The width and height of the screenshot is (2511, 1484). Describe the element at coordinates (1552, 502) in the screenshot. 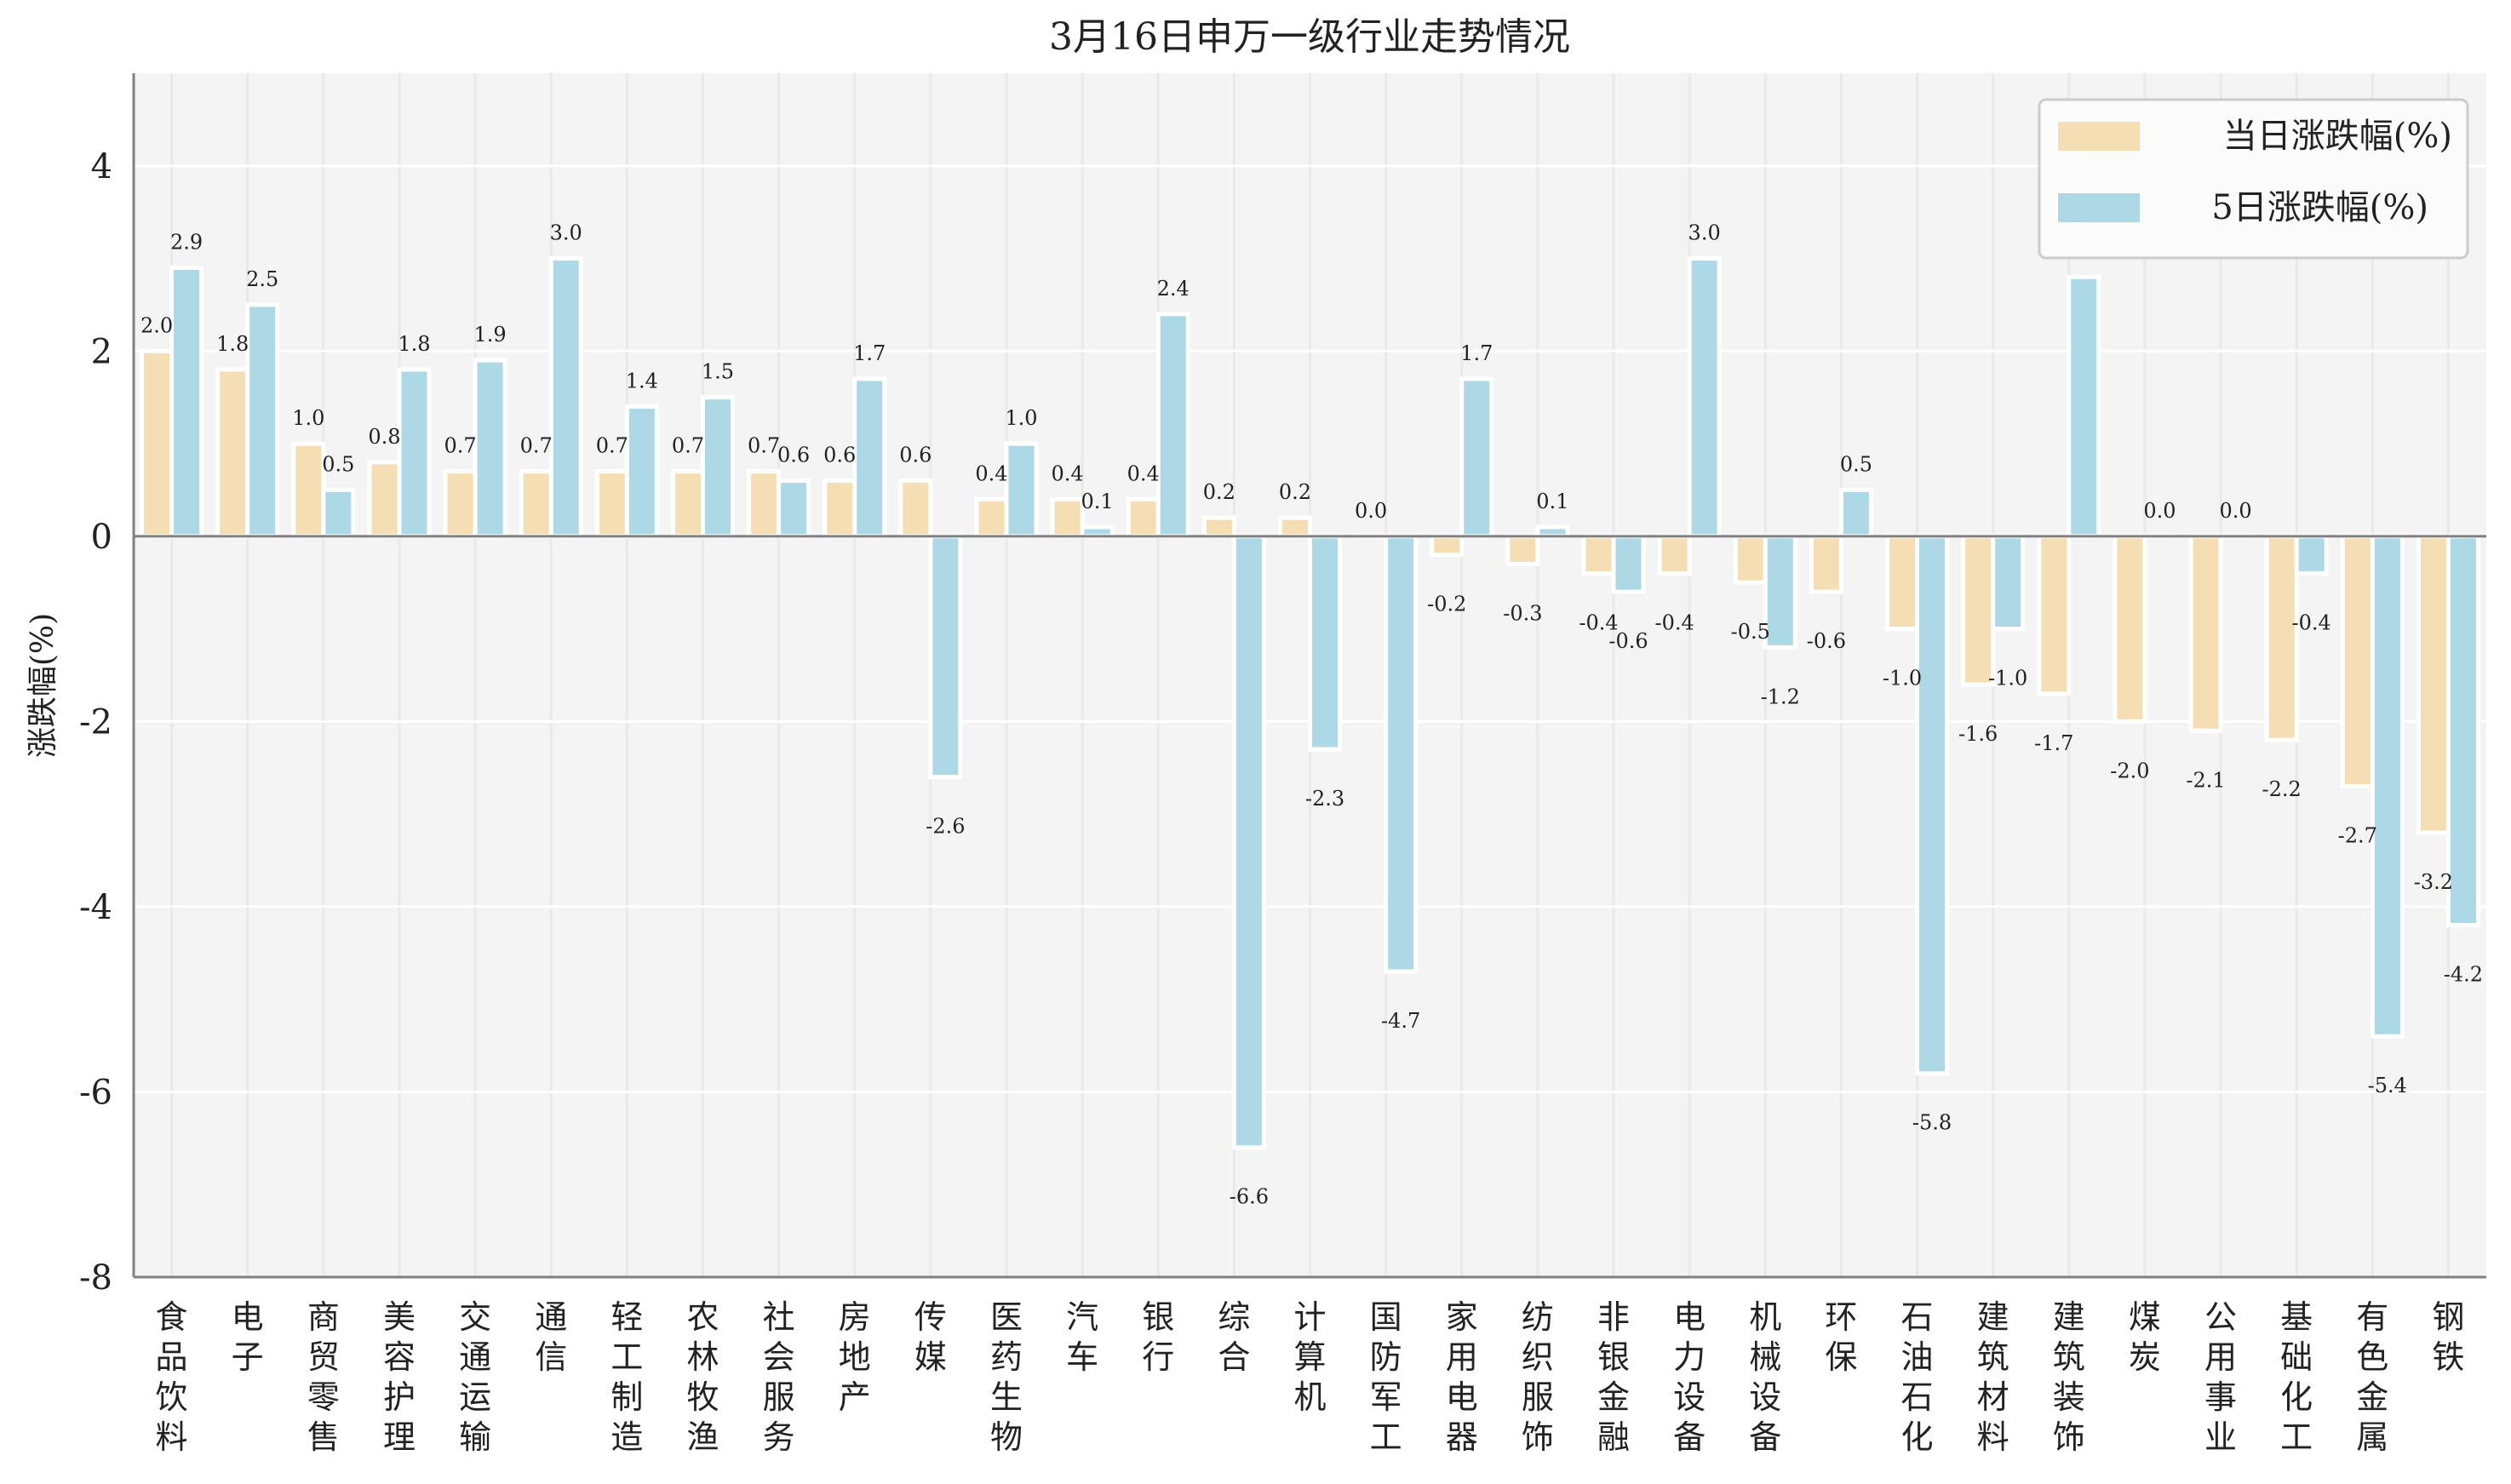

I see `data-label-5day-18: 0.1` at that location.